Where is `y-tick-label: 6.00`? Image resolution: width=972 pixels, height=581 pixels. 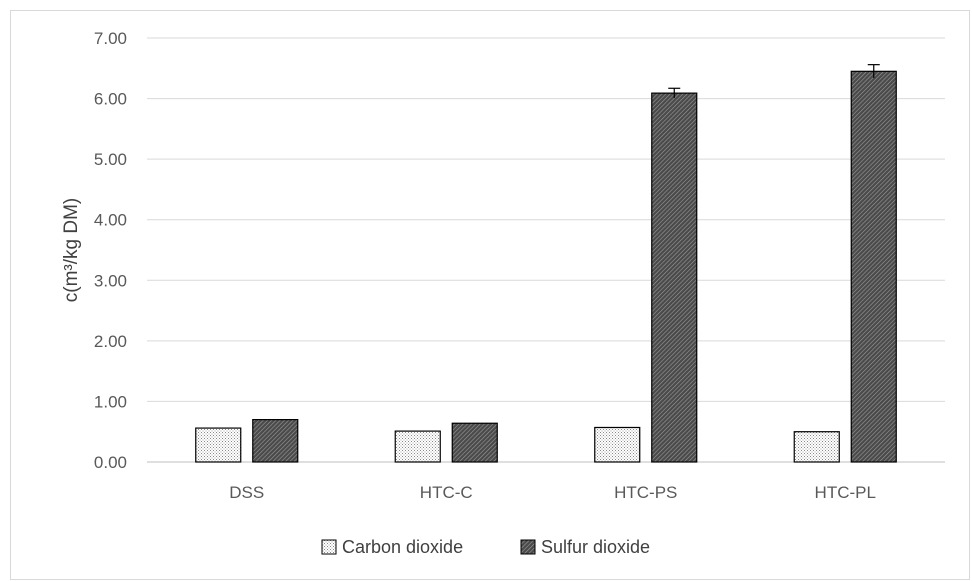
y-tick-label: 6.00 is located at coordinates (110, 99).